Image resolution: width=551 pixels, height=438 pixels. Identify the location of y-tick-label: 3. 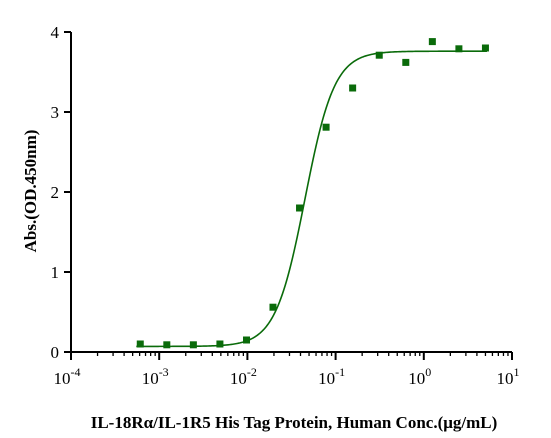
(55, 112).